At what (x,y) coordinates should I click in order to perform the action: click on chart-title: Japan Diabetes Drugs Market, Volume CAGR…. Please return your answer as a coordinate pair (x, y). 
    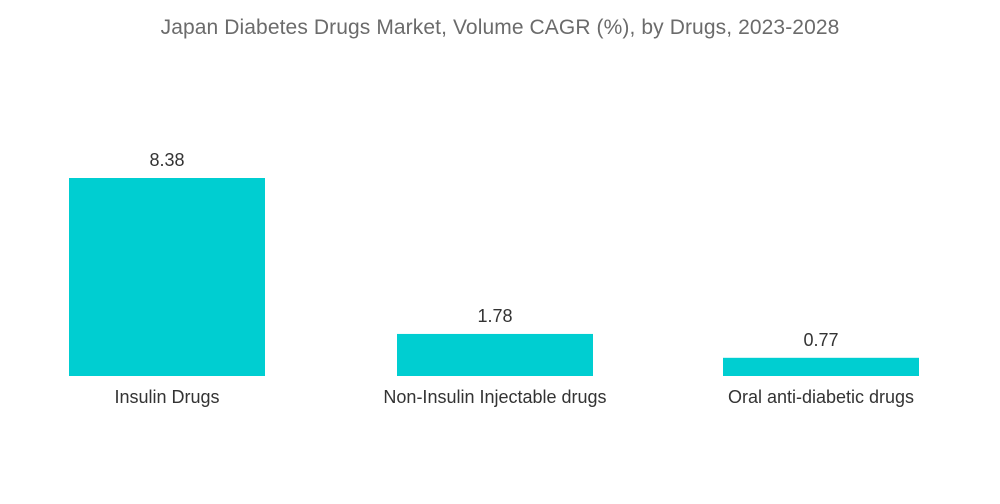
    Looking at the image, I should click on (500, 27).